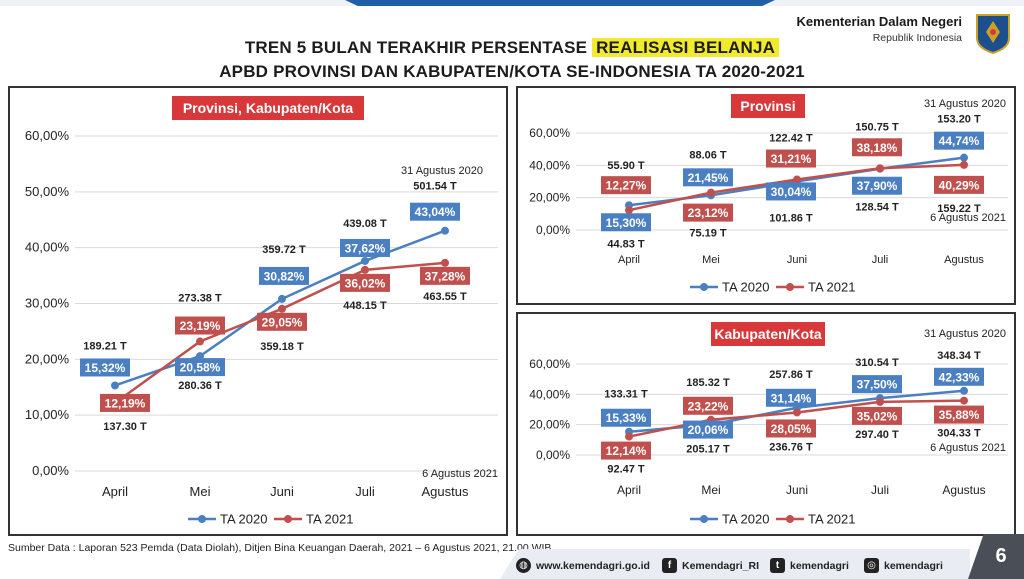 The image size is (1024, 579). I want to click on globe-icon: ◍, so click(523, 565).